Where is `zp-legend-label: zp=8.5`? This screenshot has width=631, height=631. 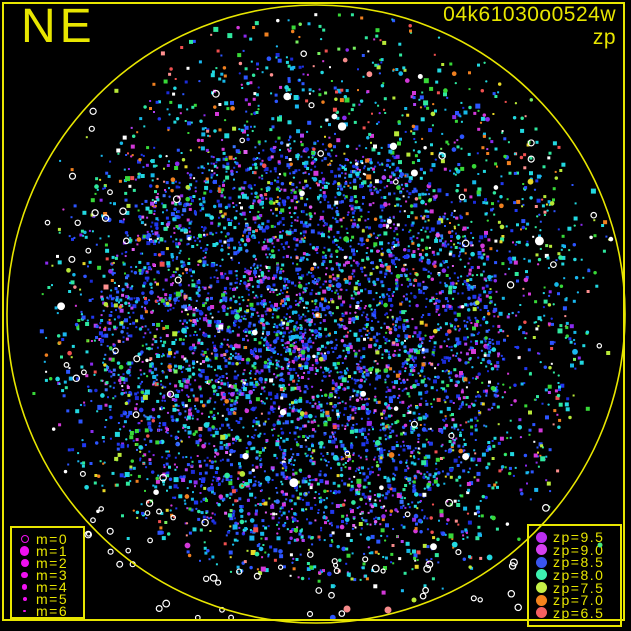 zp-legend-label: zp=8.5 is located at coordinates (579, 562).